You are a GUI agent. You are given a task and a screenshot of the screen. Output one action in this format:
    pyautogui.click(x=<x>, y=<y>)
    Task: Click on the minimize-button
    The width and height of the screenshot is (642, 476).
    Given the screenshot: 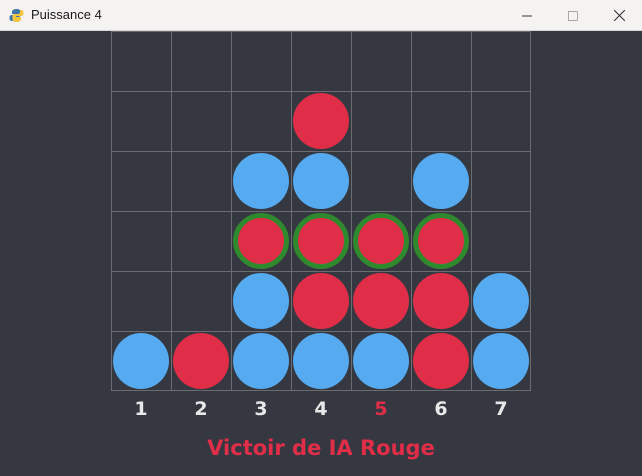 What is the action you would take?
    pyautogui.click(x=527, y=15)
    